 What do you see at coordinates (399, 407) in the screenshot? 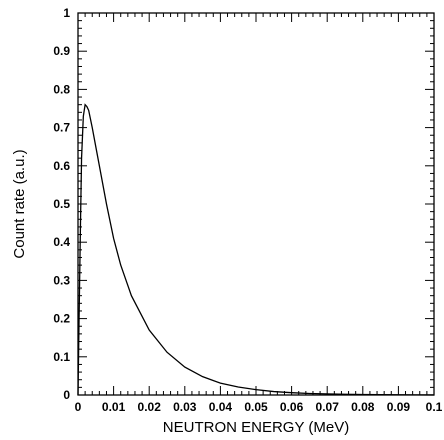
I see `x-tick-label: 0.09` at bounding box center [399, 407].